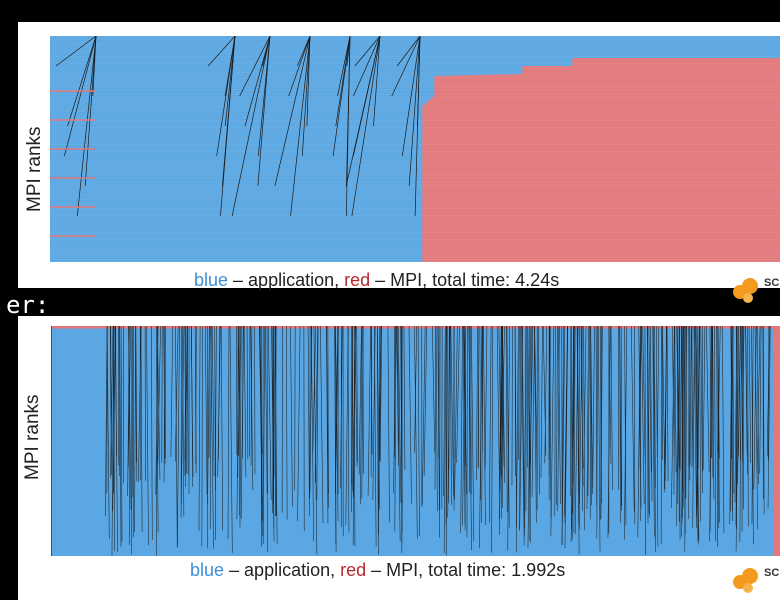 Image resolution: width=780 pixels, height=600 pixels. What do you see at coordinates (211, 280) in the screenshot?
I see `legend-blue-word: blue` at bounding box center [211, 280].